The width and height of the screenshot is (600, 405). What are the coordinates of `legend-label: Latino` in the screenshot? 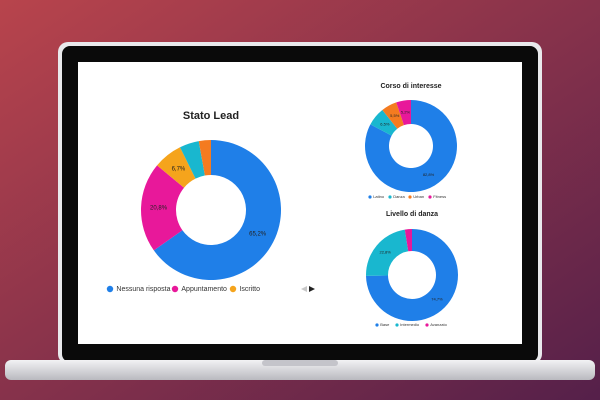 It's located at (379, 196).